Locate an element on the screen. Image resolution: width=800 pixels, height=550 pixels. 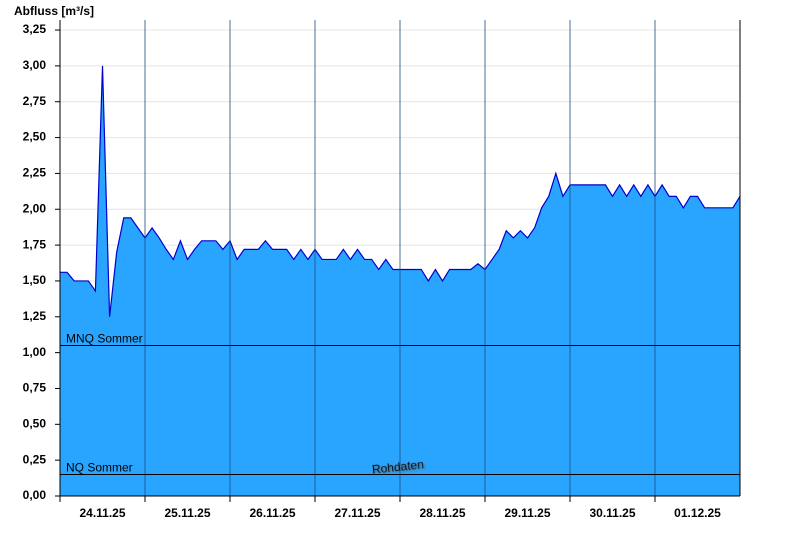
y-tick-label: 2,25 is located at coordinates (35, 173).